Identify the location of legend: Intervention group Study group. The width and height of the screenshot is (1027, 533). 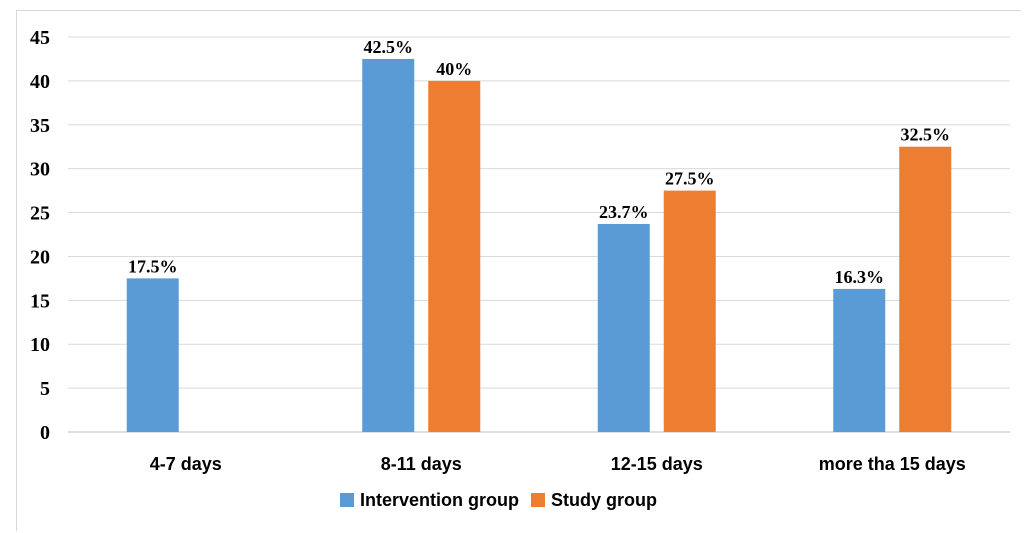
(498, 500).